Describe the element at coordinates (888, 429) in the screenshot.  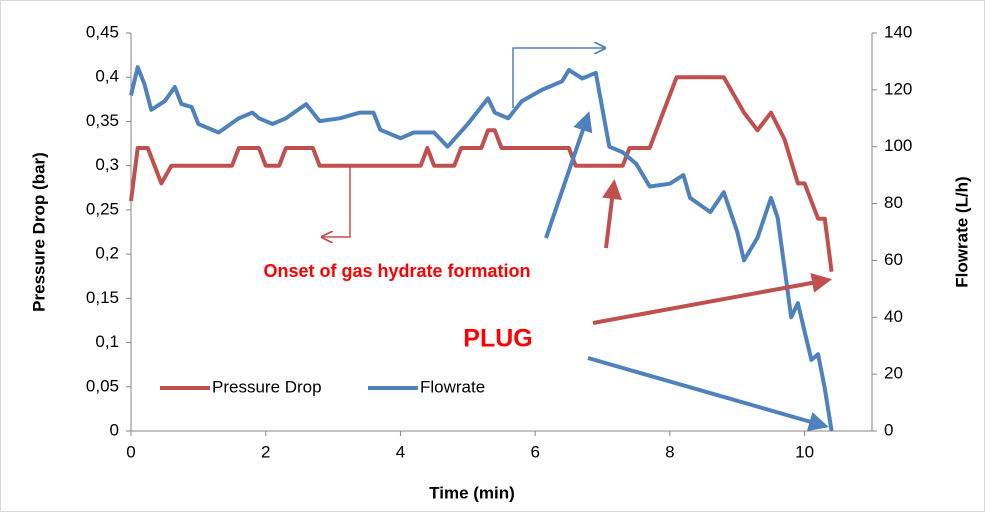
I see `y2-tick-label: 0` at that location.